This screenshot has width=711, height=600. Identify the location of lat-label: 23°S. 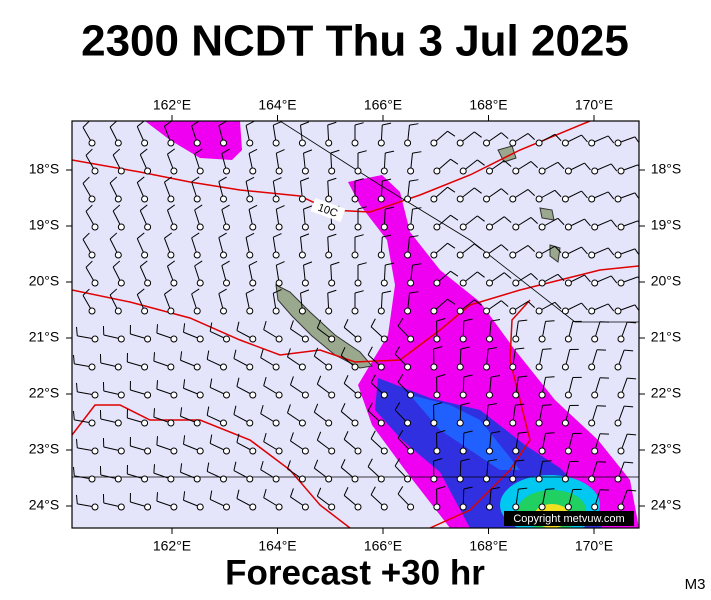
(44, 449).